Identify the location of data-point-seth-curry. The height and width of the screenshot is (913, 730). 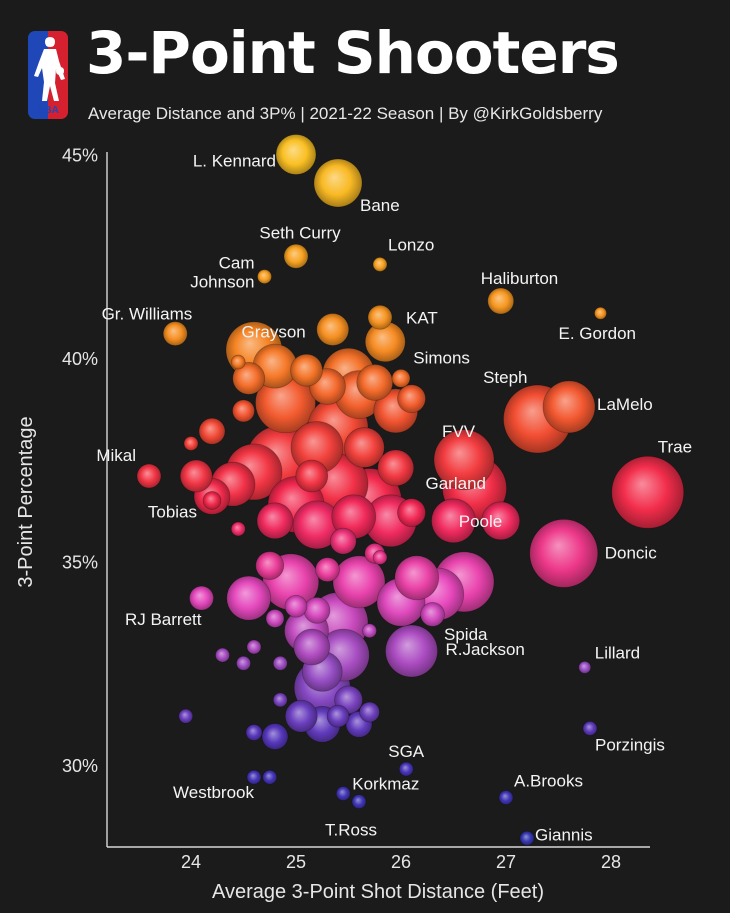
(296, 256).